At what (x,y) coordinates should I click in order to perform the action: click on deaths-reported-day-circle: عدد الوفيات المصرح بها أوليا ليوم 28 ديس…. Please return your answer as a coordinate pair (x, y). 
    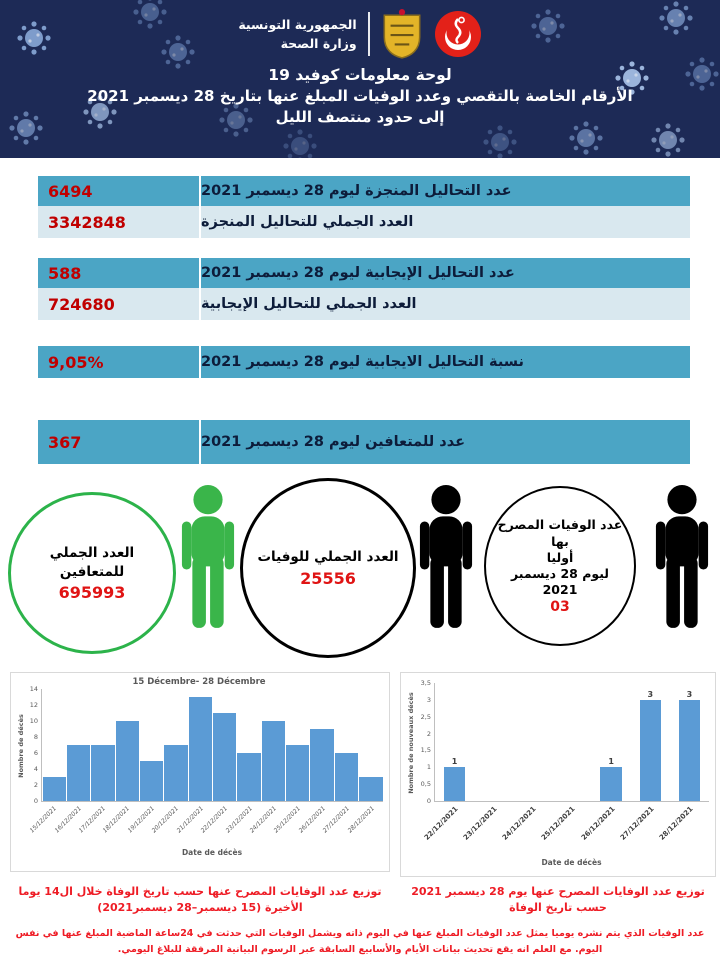
    Looking at the image, I should click on (560, 566).